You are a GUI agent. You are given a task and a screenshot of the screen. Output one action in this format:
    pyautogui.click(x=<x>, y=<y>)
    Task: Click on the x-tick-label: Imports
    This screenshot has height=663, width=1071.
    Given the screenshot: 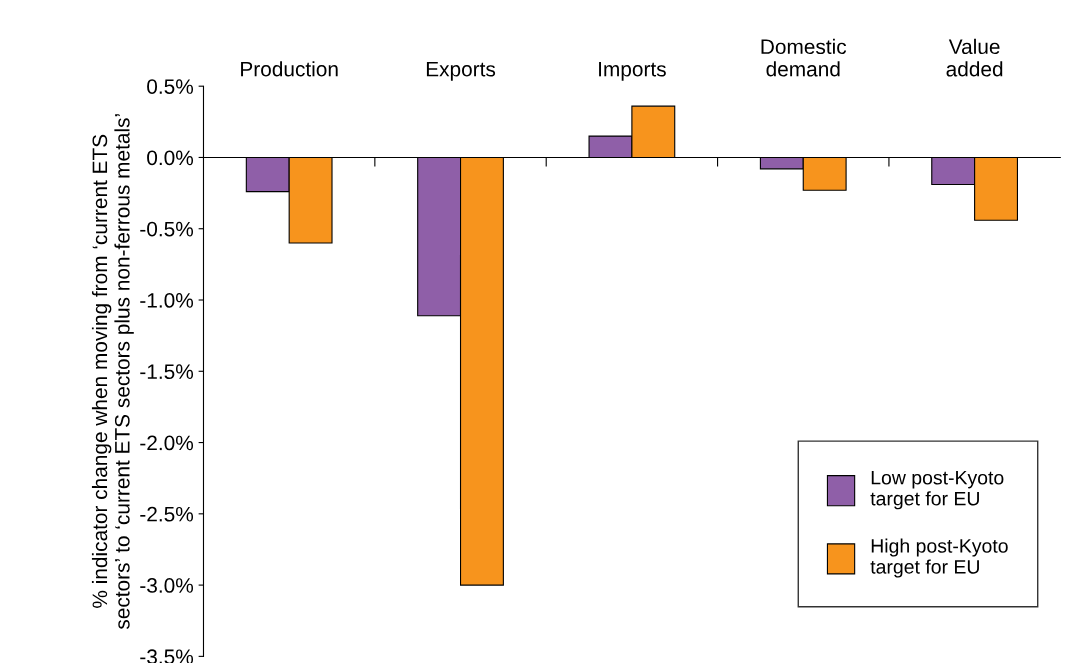 What is the action you would take?
    pyautogui.click(x=632, y=71)
    